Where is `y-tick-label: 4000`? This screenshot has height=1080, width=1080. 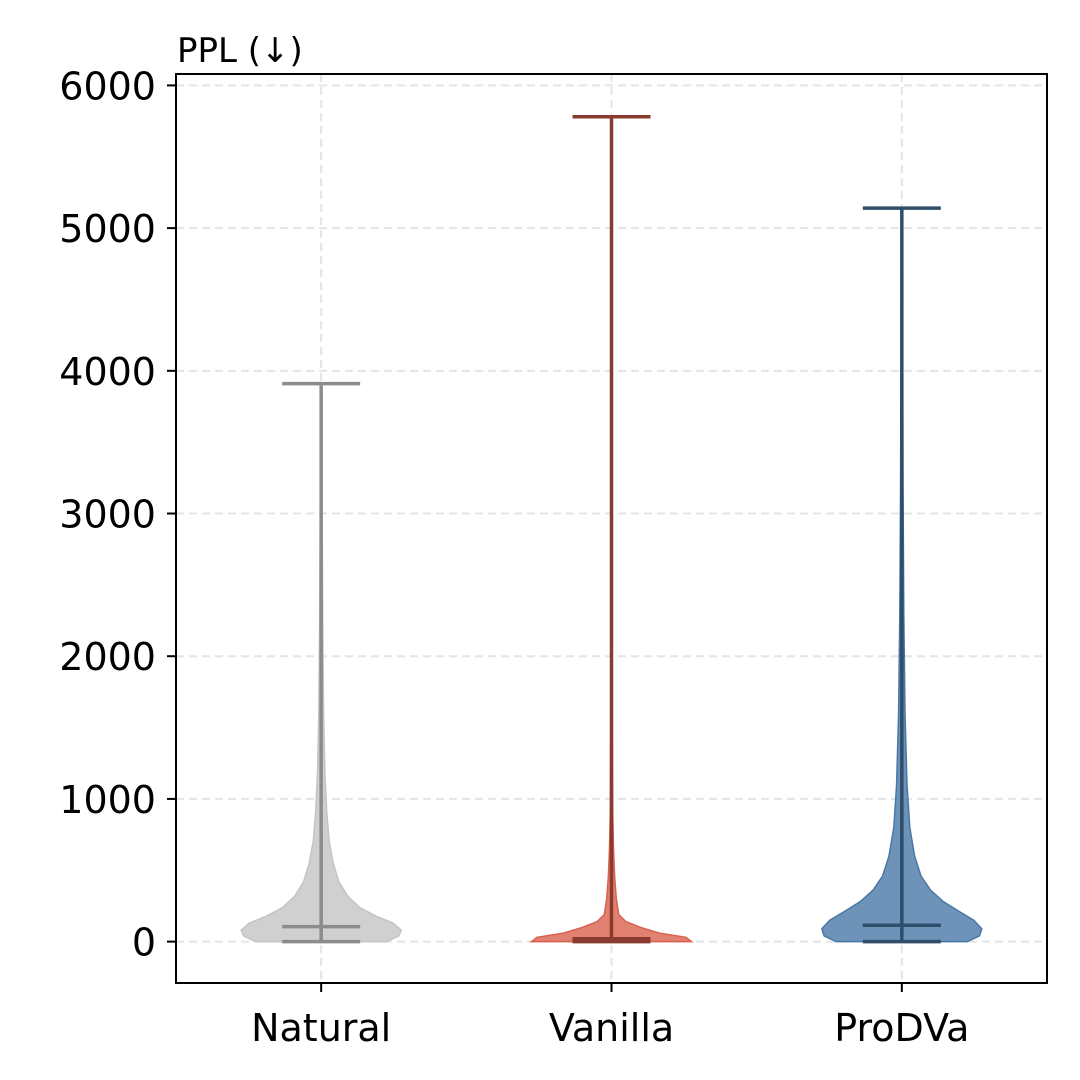 y-tick-label: 4000 is located at coordinates (107, 372).